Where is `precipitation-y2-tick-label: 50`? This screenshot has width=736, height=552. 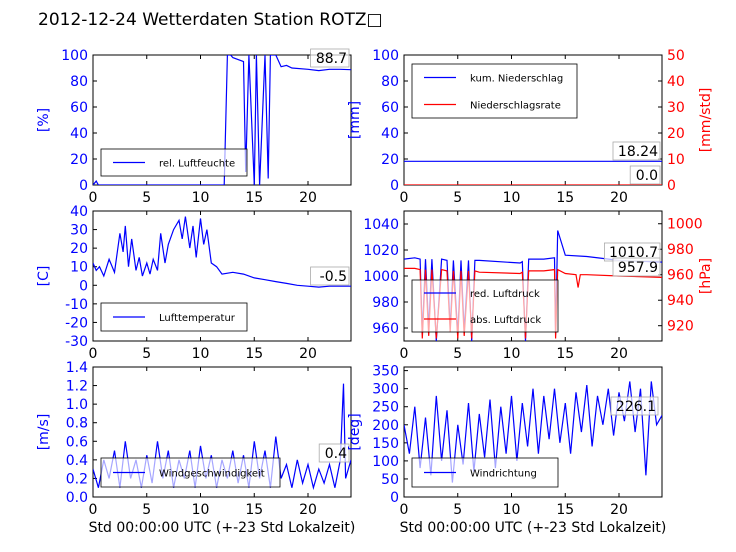
precipitation-y2-tick-label: 50 is located at coordinates (676, 56).